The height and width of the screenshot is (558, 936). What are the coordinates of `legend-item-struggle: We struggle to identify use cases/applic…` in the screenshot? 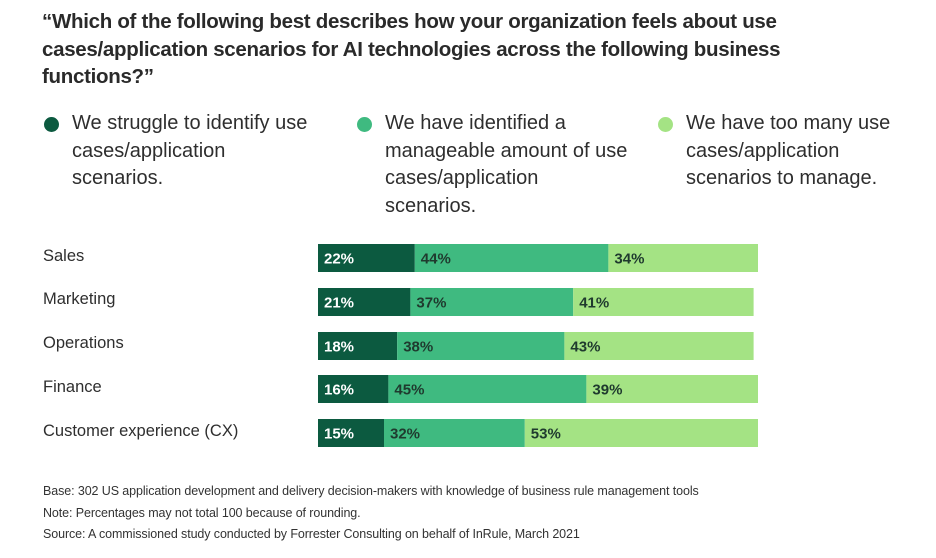 It's located at (178, 151).